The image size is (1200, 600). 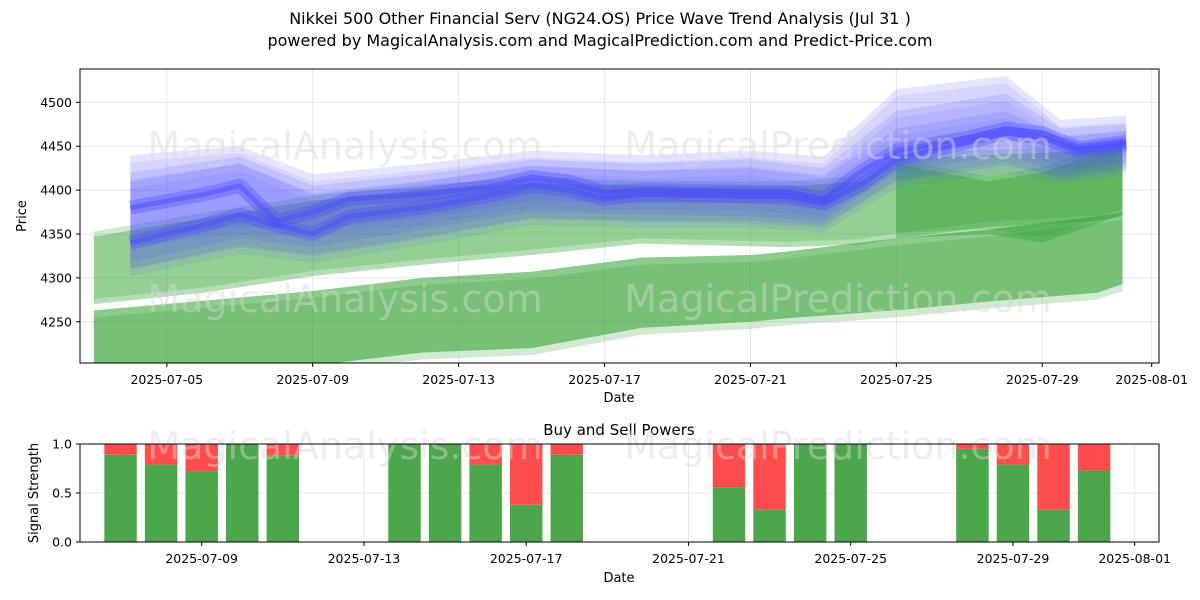 What do you see at coordinates (619, 430) in the screenshot?
I see `signal-title: Buy and Sell Powers` at bounding box center [619, 430].